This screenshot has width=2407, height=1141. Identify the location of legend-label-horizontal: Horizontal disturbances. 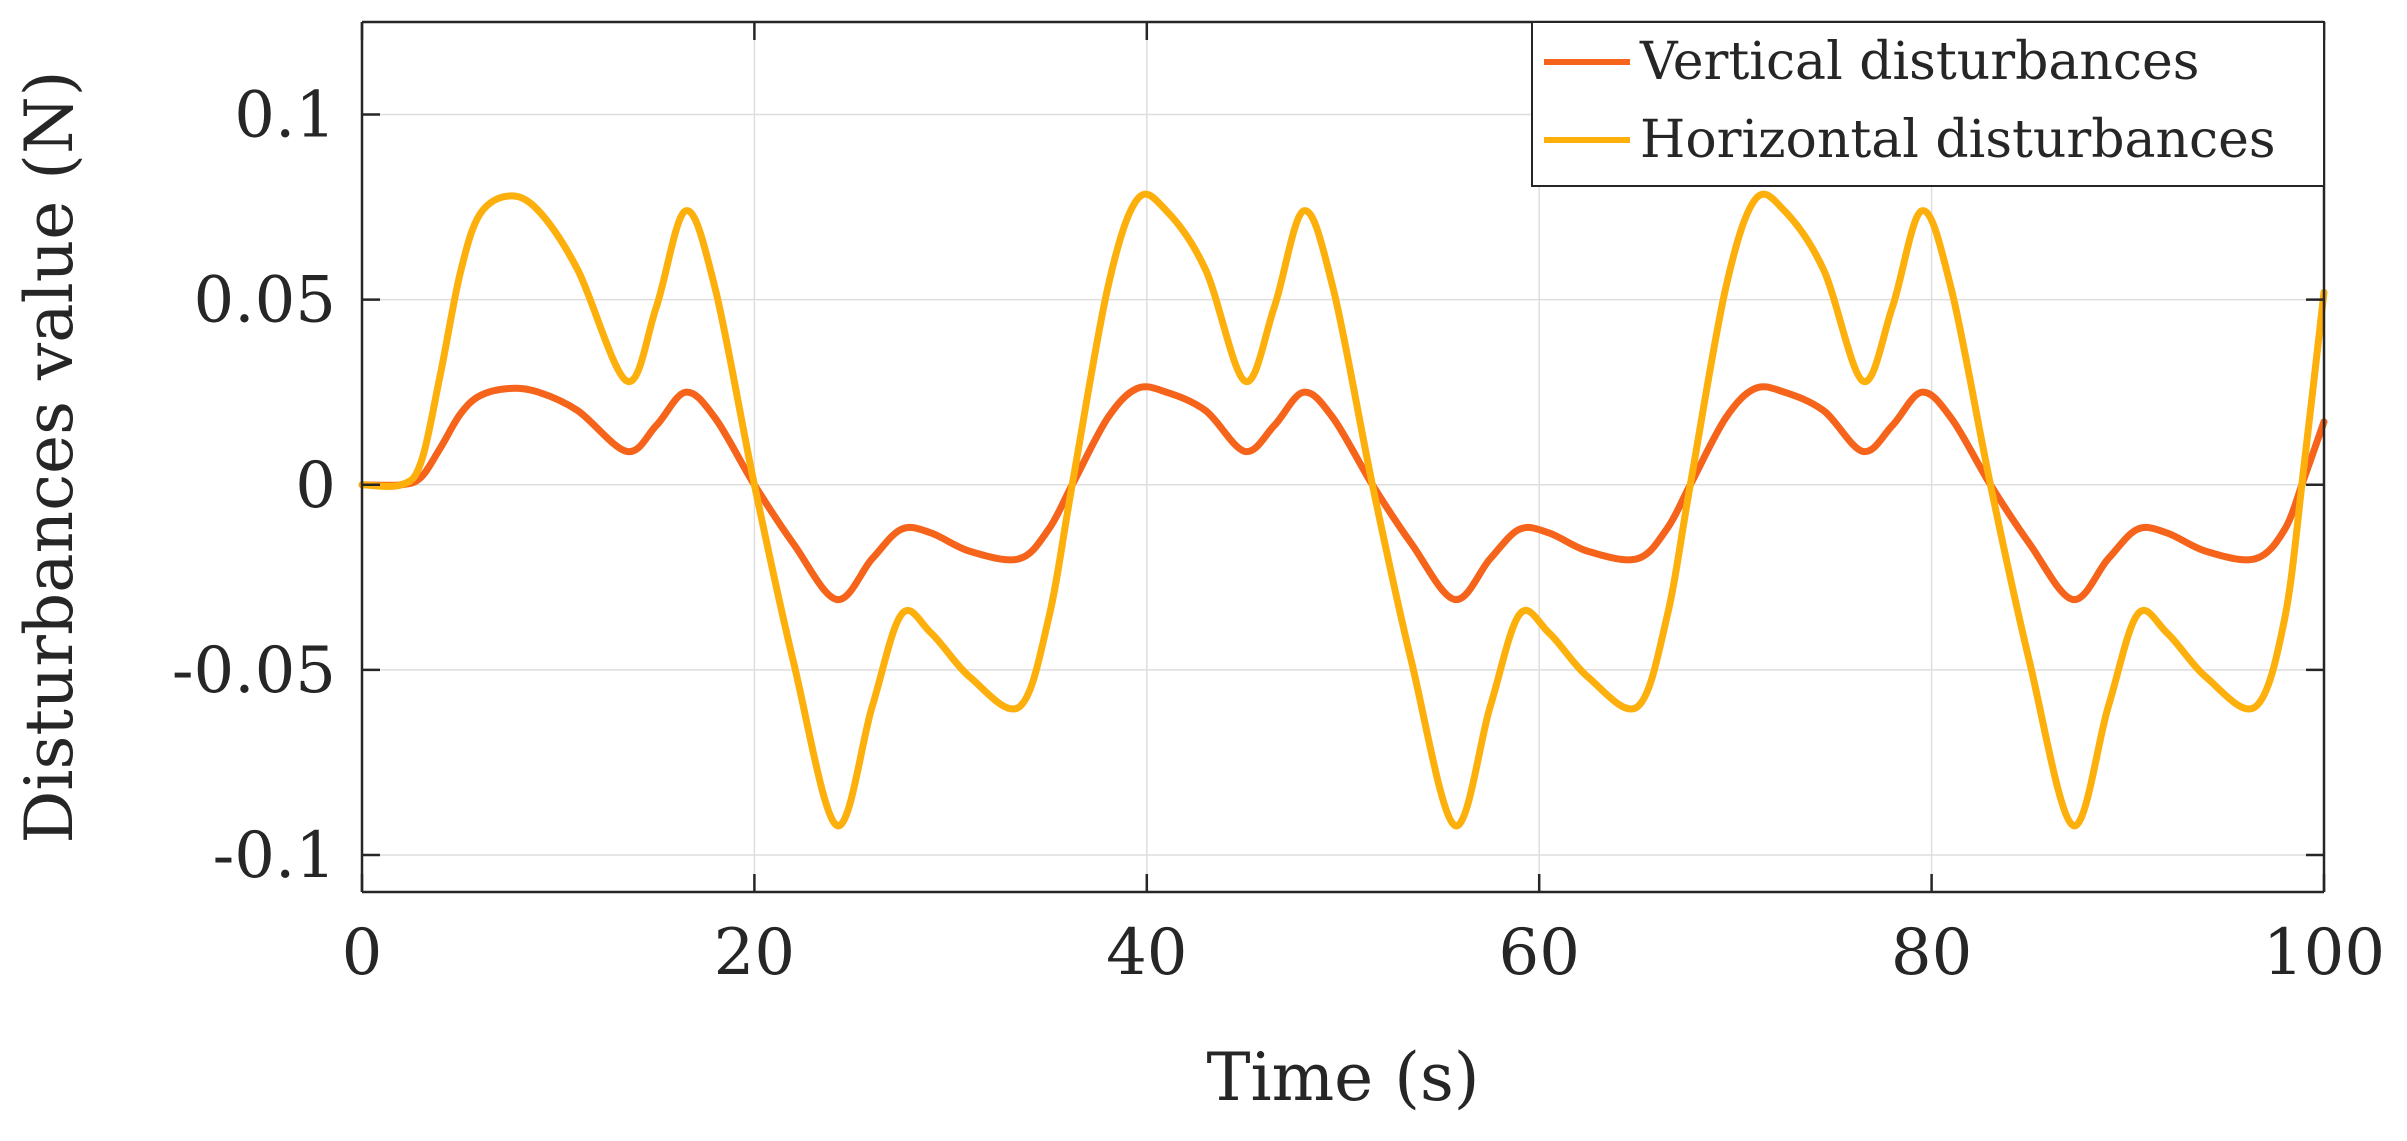
(1958, 140).